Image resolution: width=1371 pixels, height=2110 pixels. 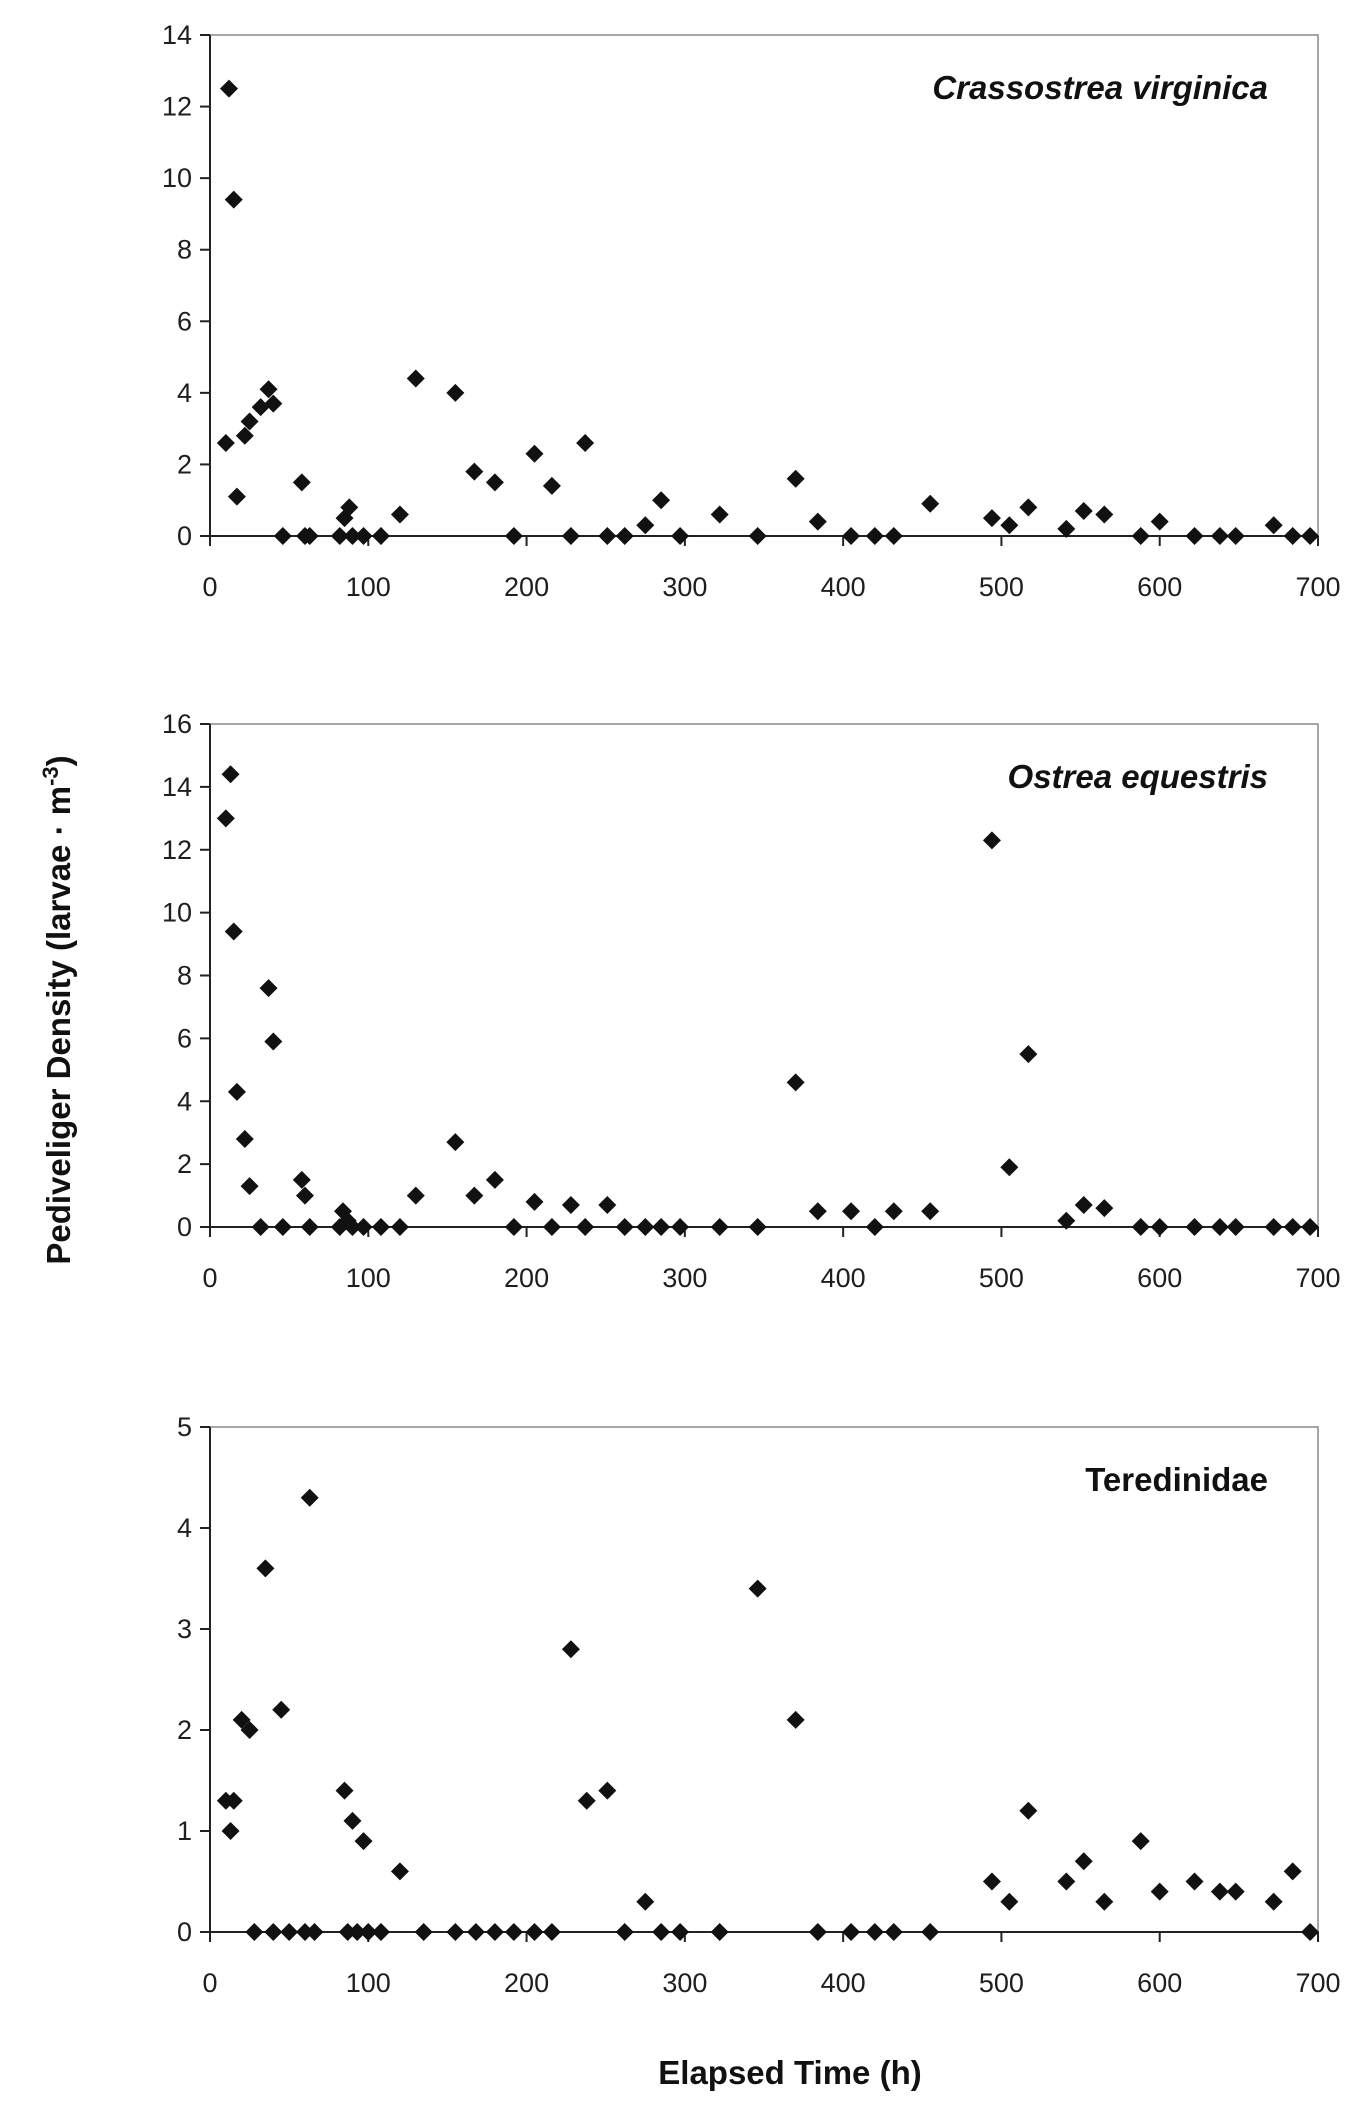 I want to click on y-tick-label: 10, so click(x=177, y=913).